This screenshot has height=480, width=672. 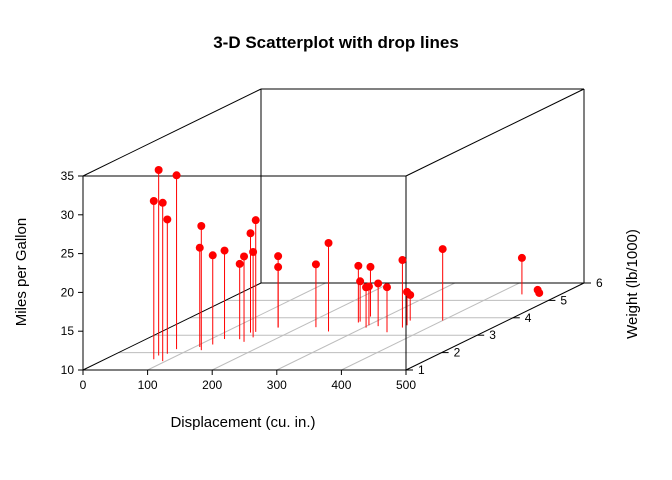 I want to click on z-tick-label: 25, so click(x=68, y=254).